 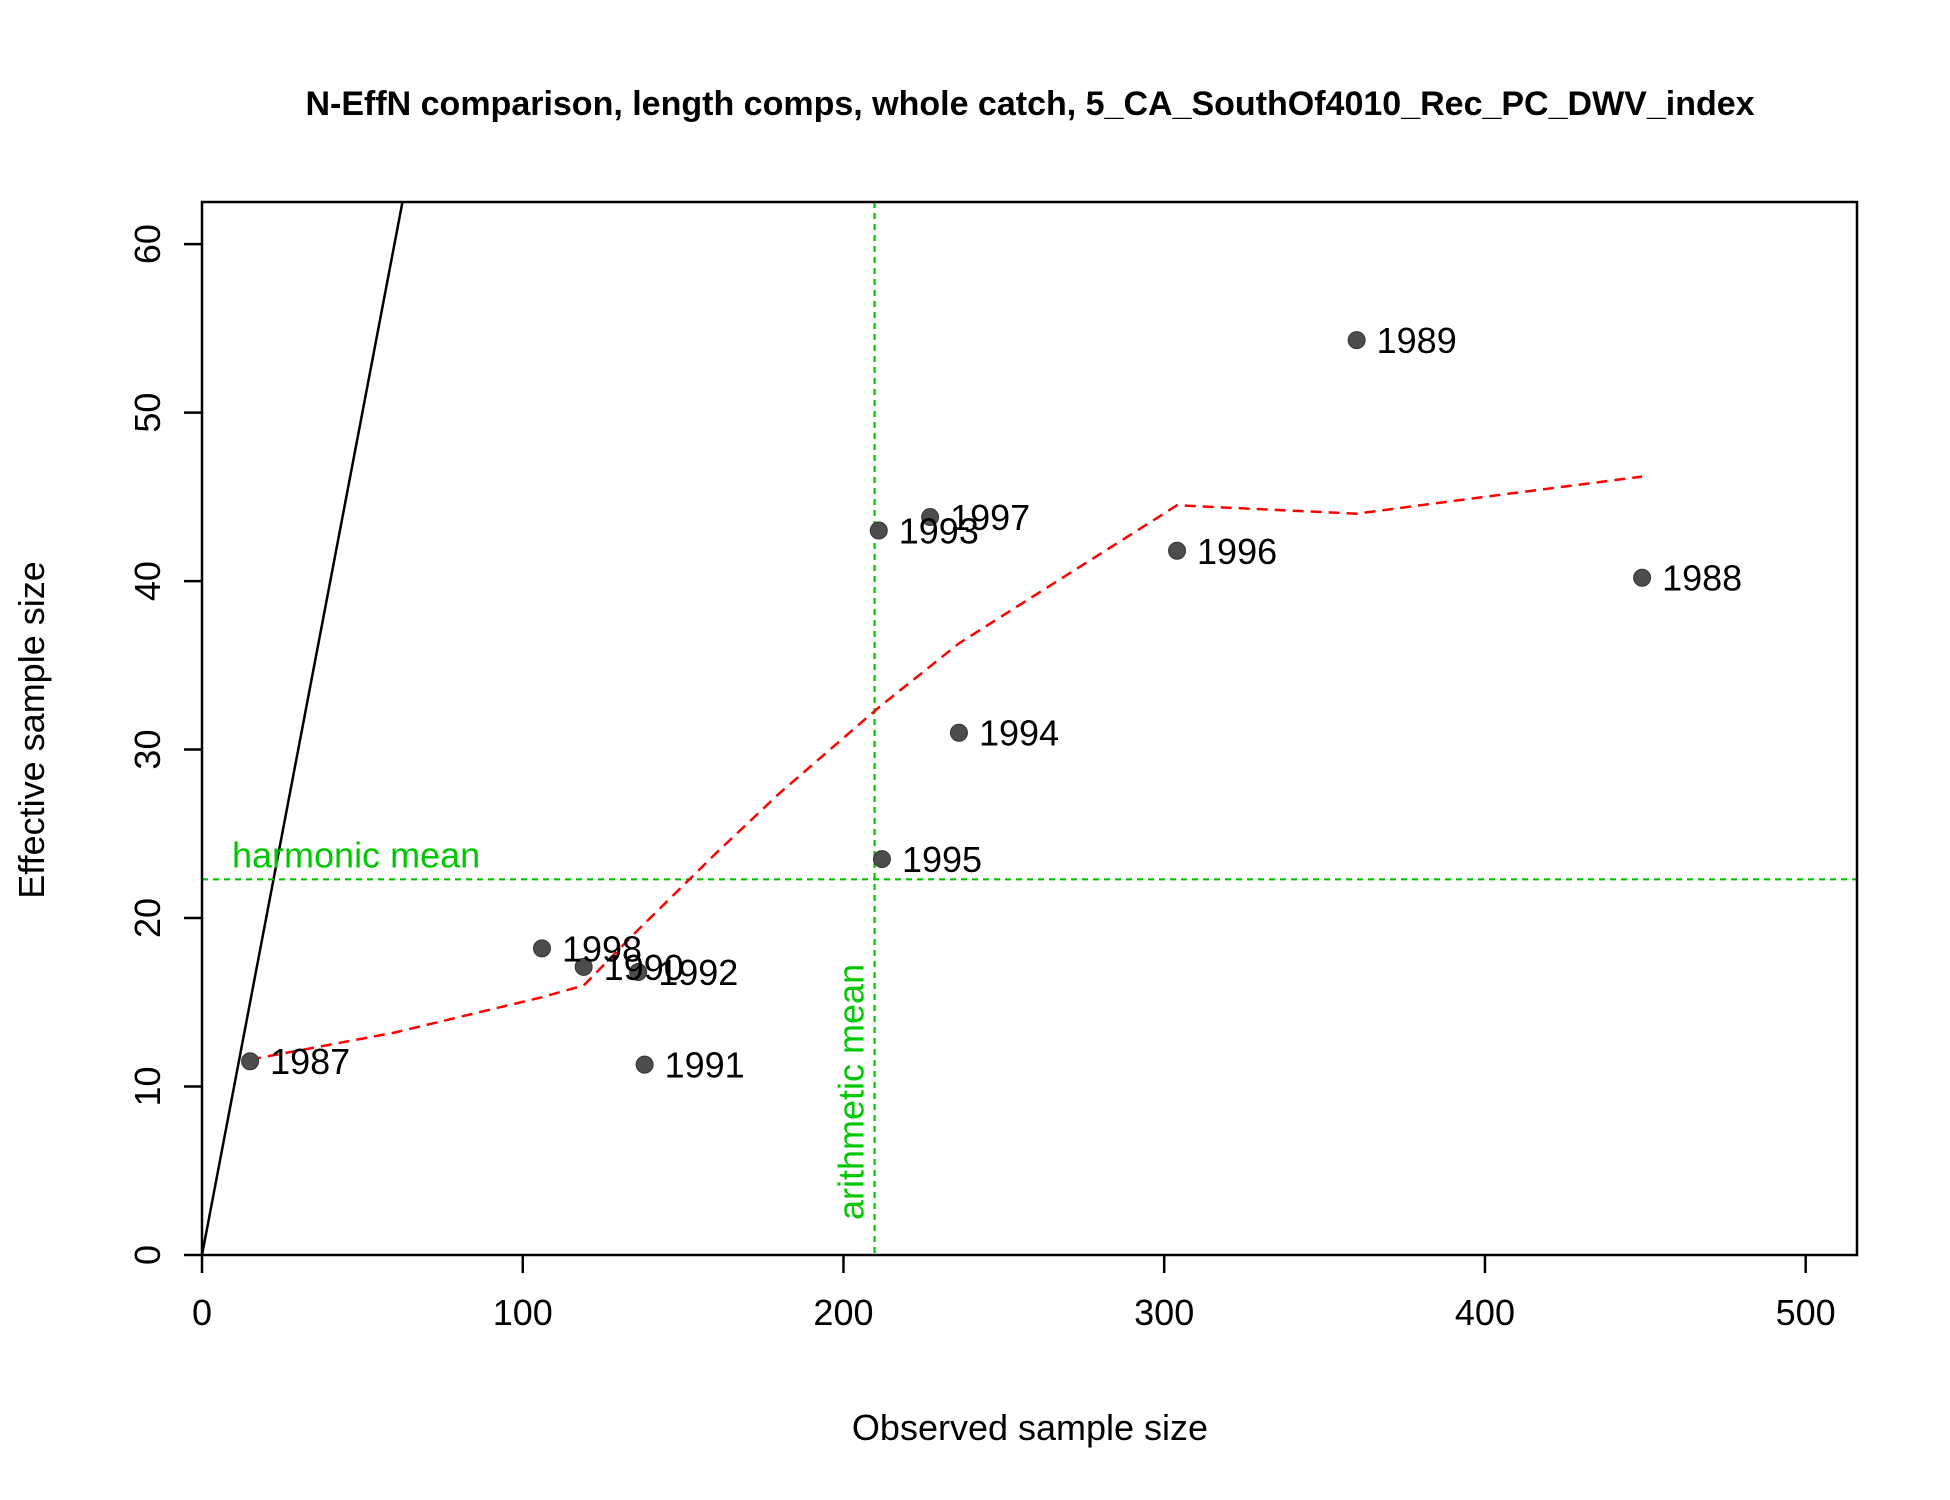 What do you see at coordinates (958, 732) in the screenshot?
I see `point-1994` at bounding box center [958, 732].